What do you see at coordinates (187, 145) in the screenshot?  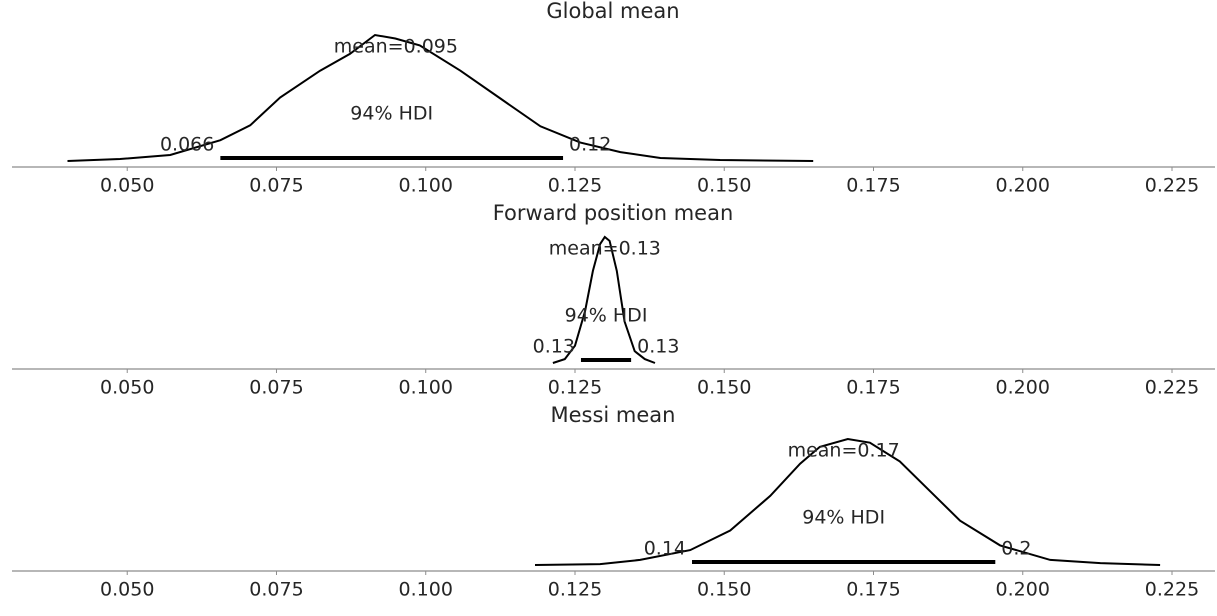 I see `hdi-lower-label: 0.066` at bounding box center [187, 145].